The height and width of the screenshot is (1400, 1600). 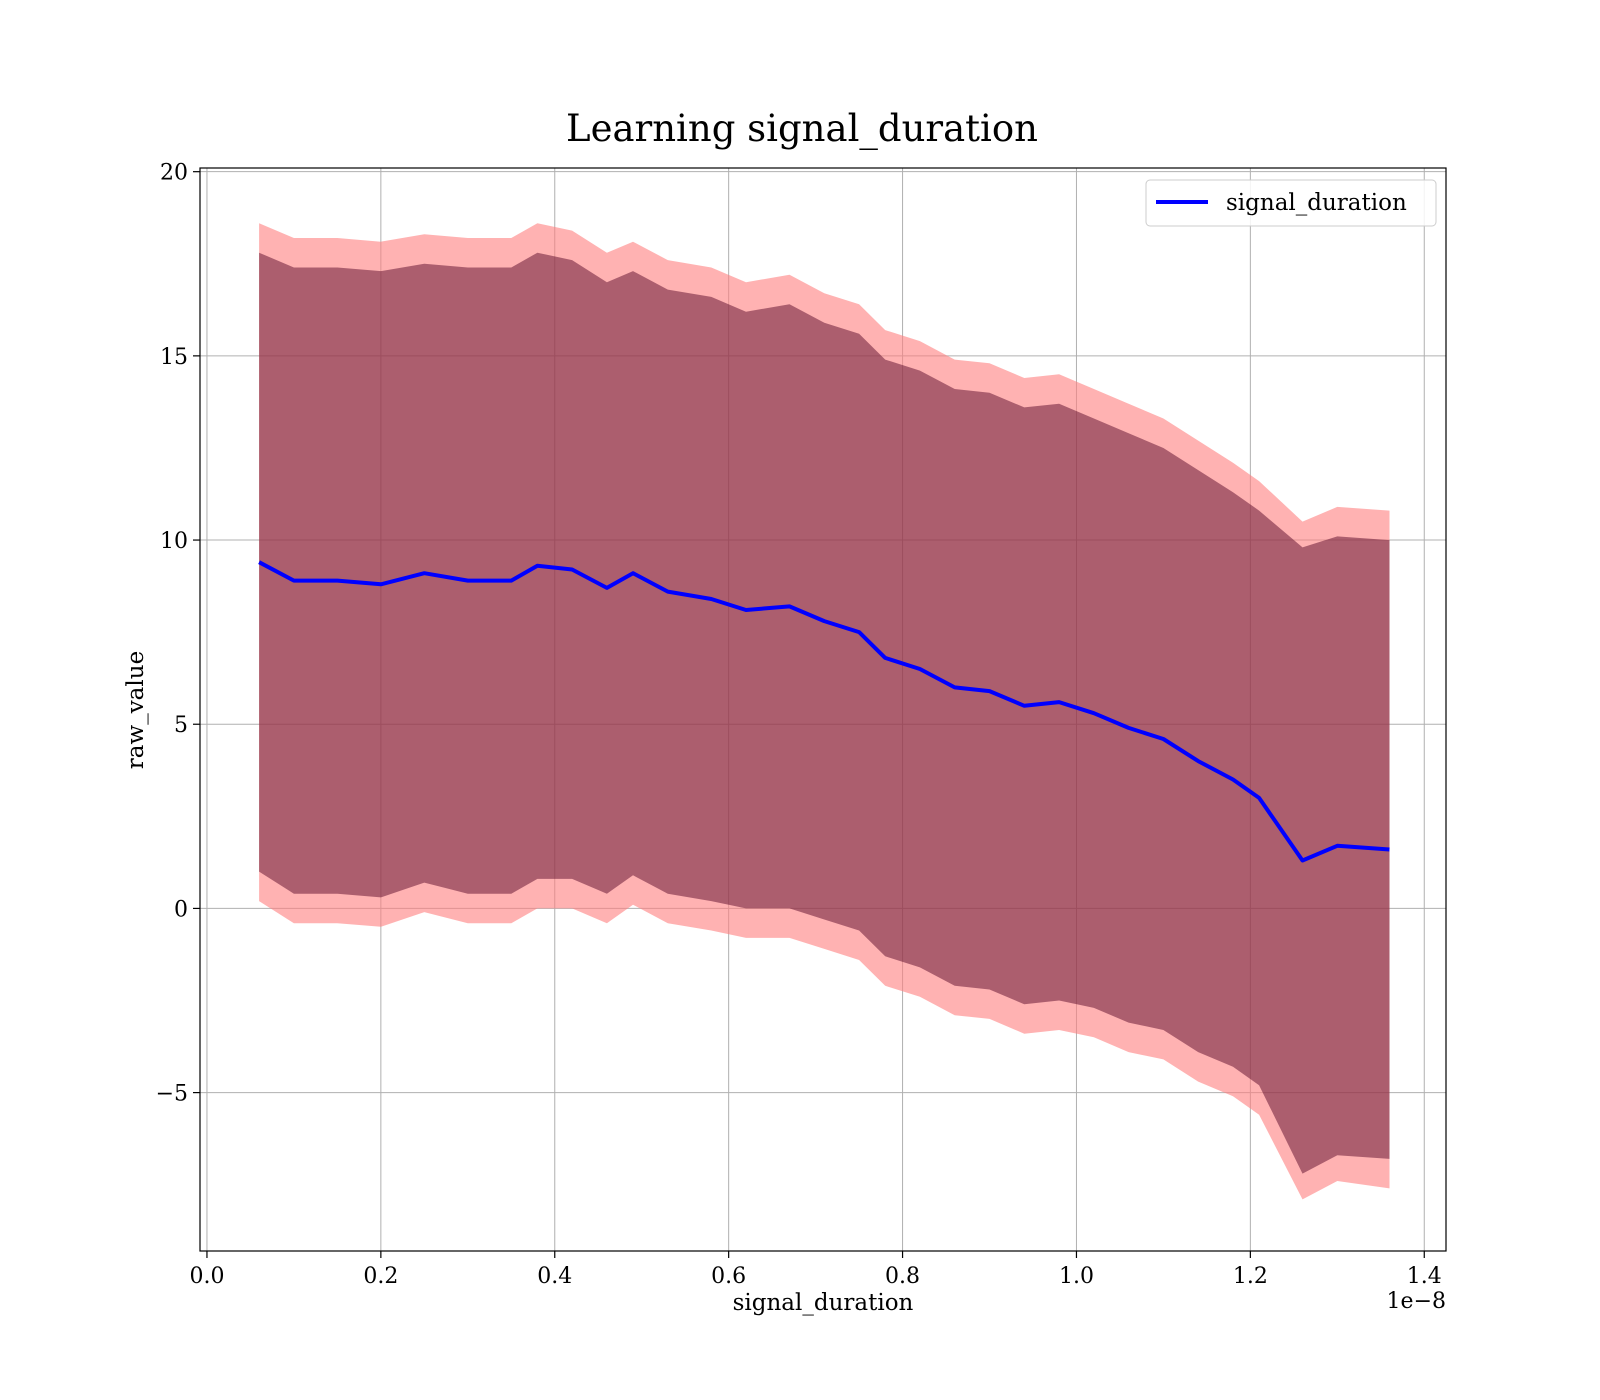 I want to click on y-tick-label: 15, so click(x=174, y=357).